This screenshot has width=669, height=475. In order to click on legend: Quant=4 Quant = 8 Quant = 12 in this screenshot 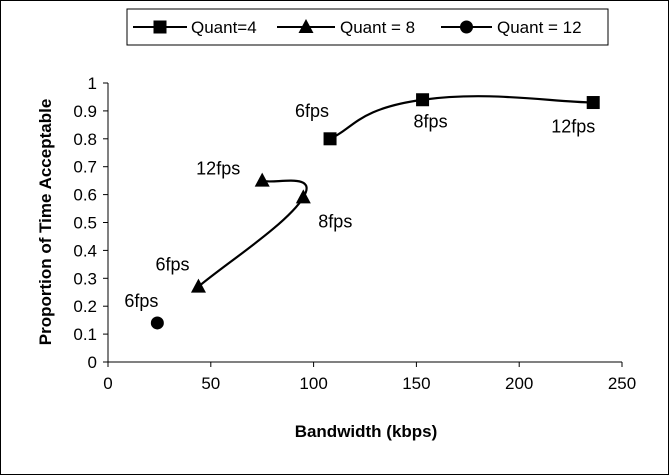, I will do `click(367, 27)`.